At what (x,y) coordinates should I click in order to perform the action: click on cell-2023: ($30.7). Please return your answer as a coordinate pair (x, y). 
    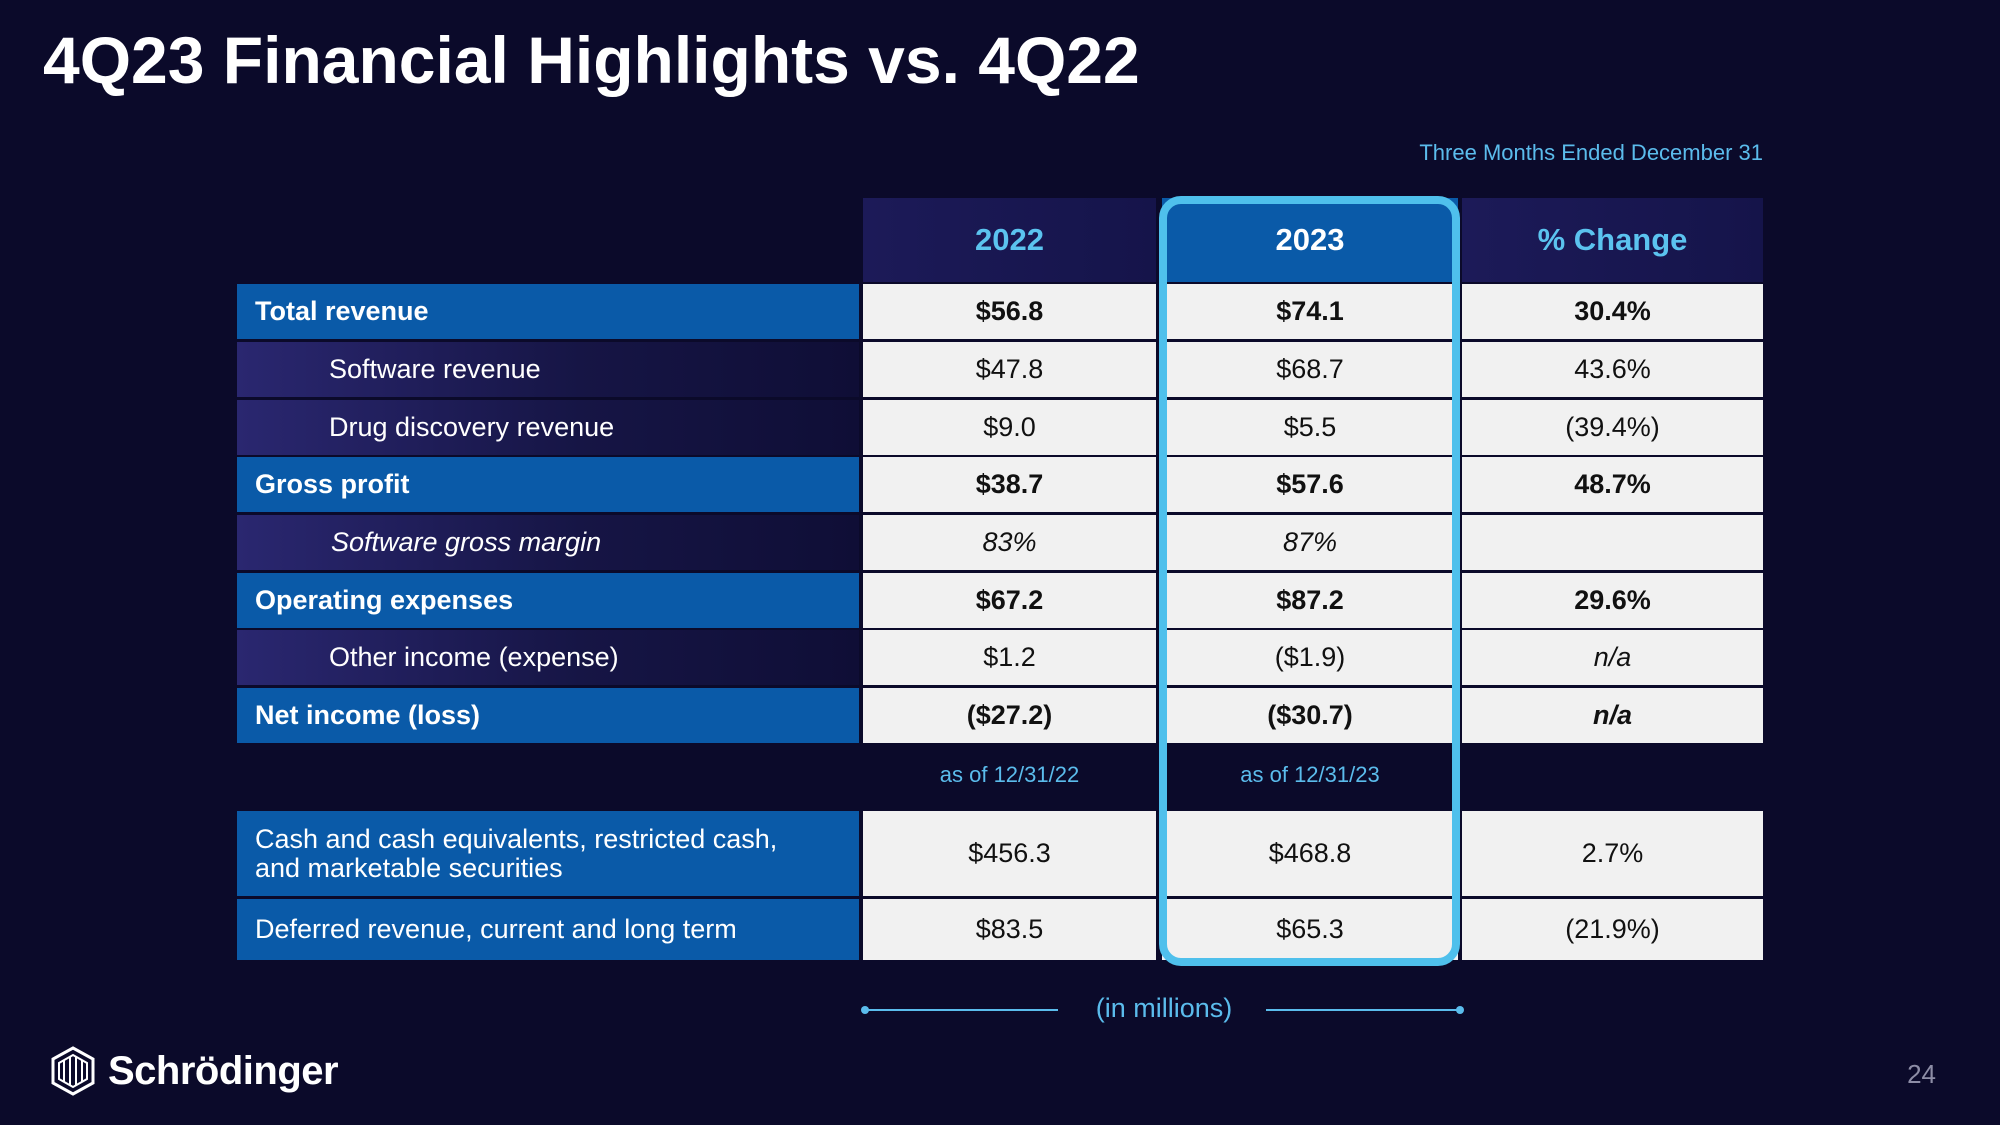
    Looking at the image, I should click on (1310, 715).